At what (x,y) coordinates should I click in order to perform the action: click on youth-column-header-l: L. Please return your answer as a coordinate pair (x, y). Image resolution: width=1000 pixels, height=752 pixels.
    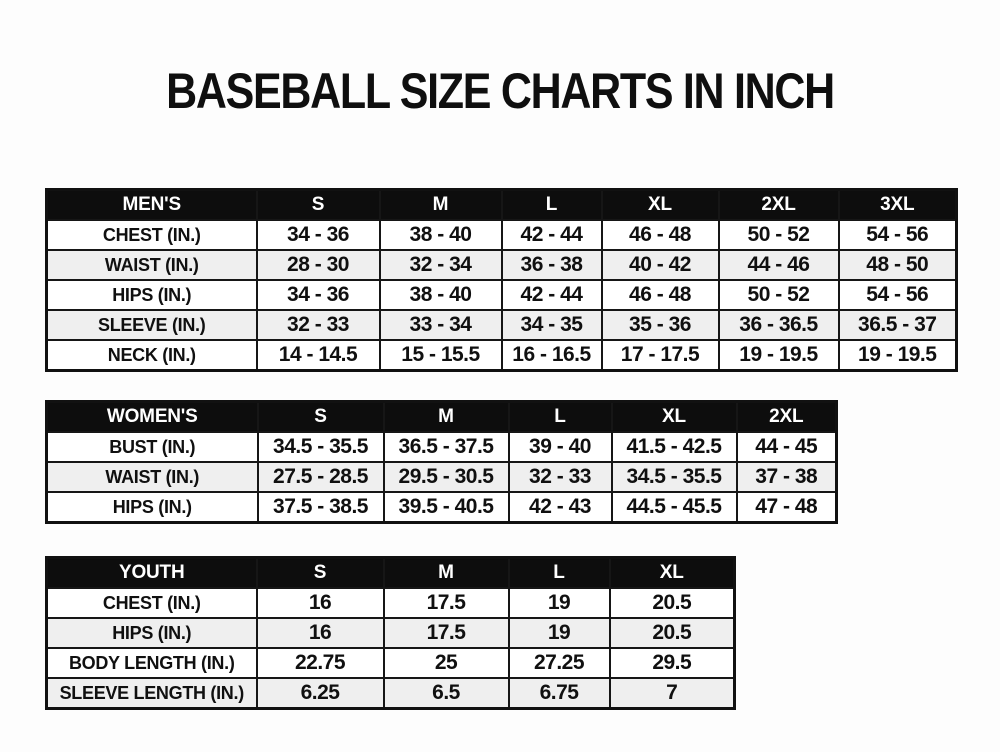
    Looking at the image, I should click on (559, 572).